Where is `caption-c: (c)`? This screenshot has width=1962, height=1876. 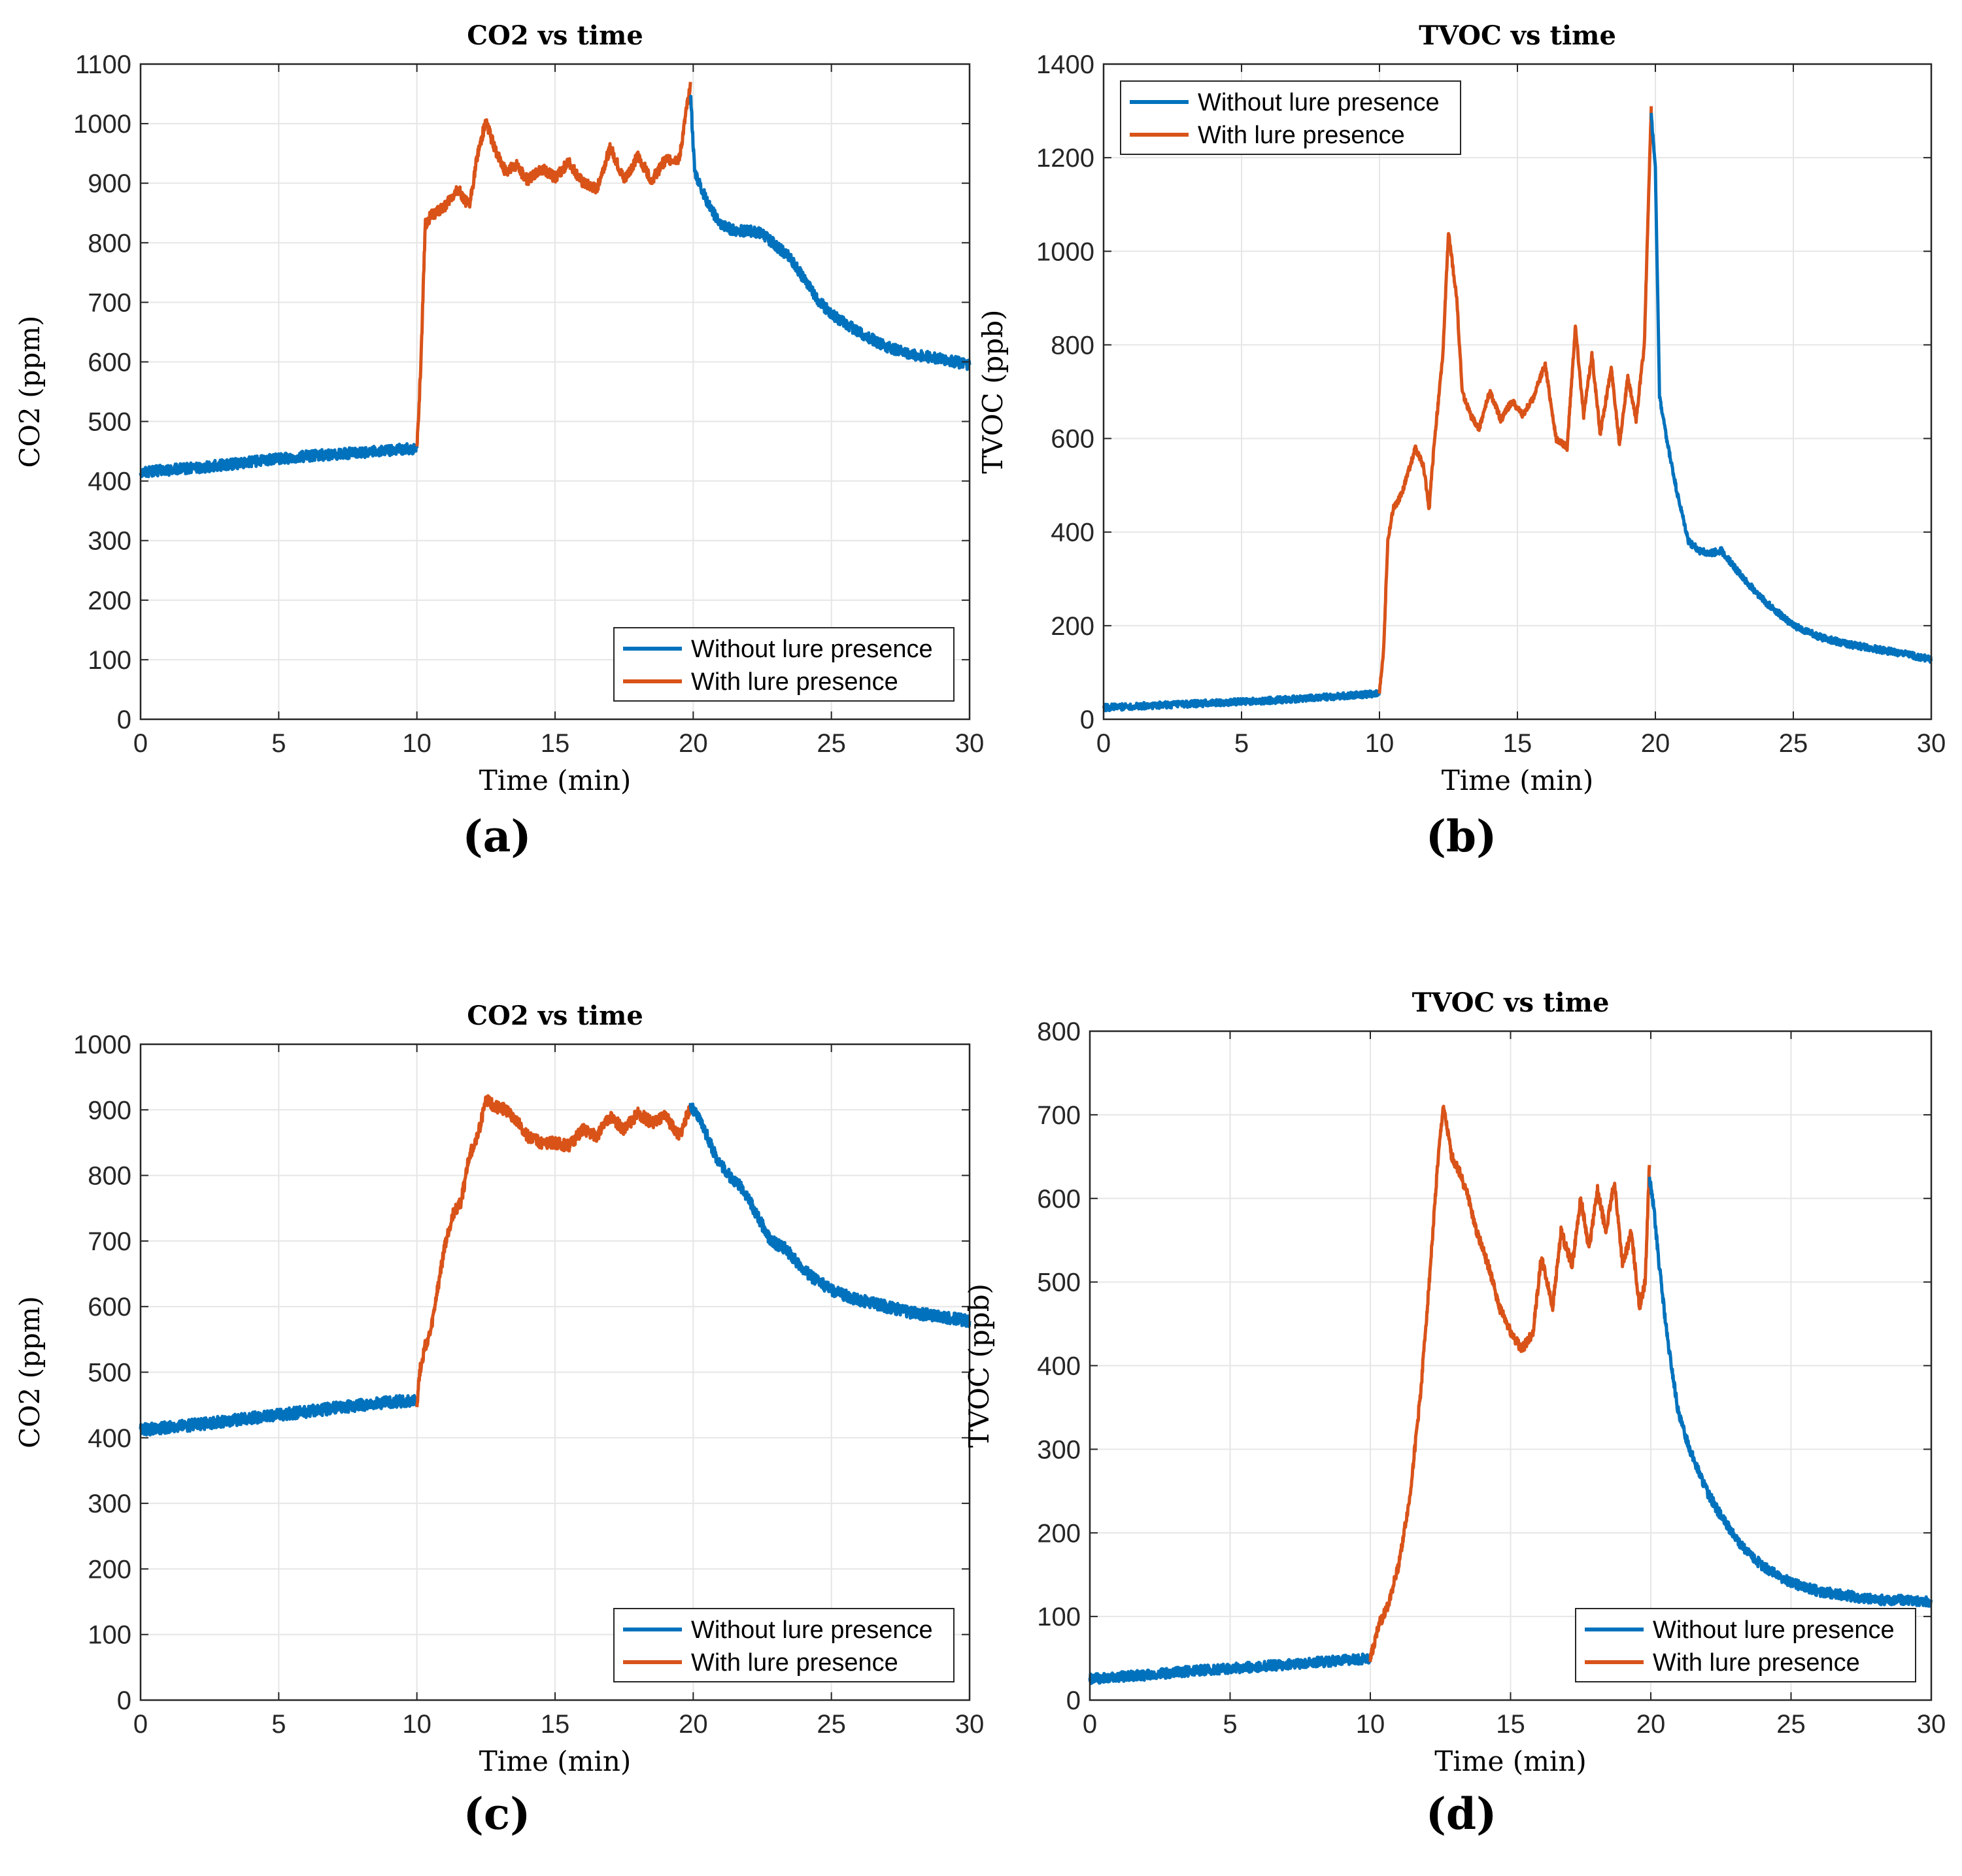 caption-c: (c) is located at coordinates (497, 1814).